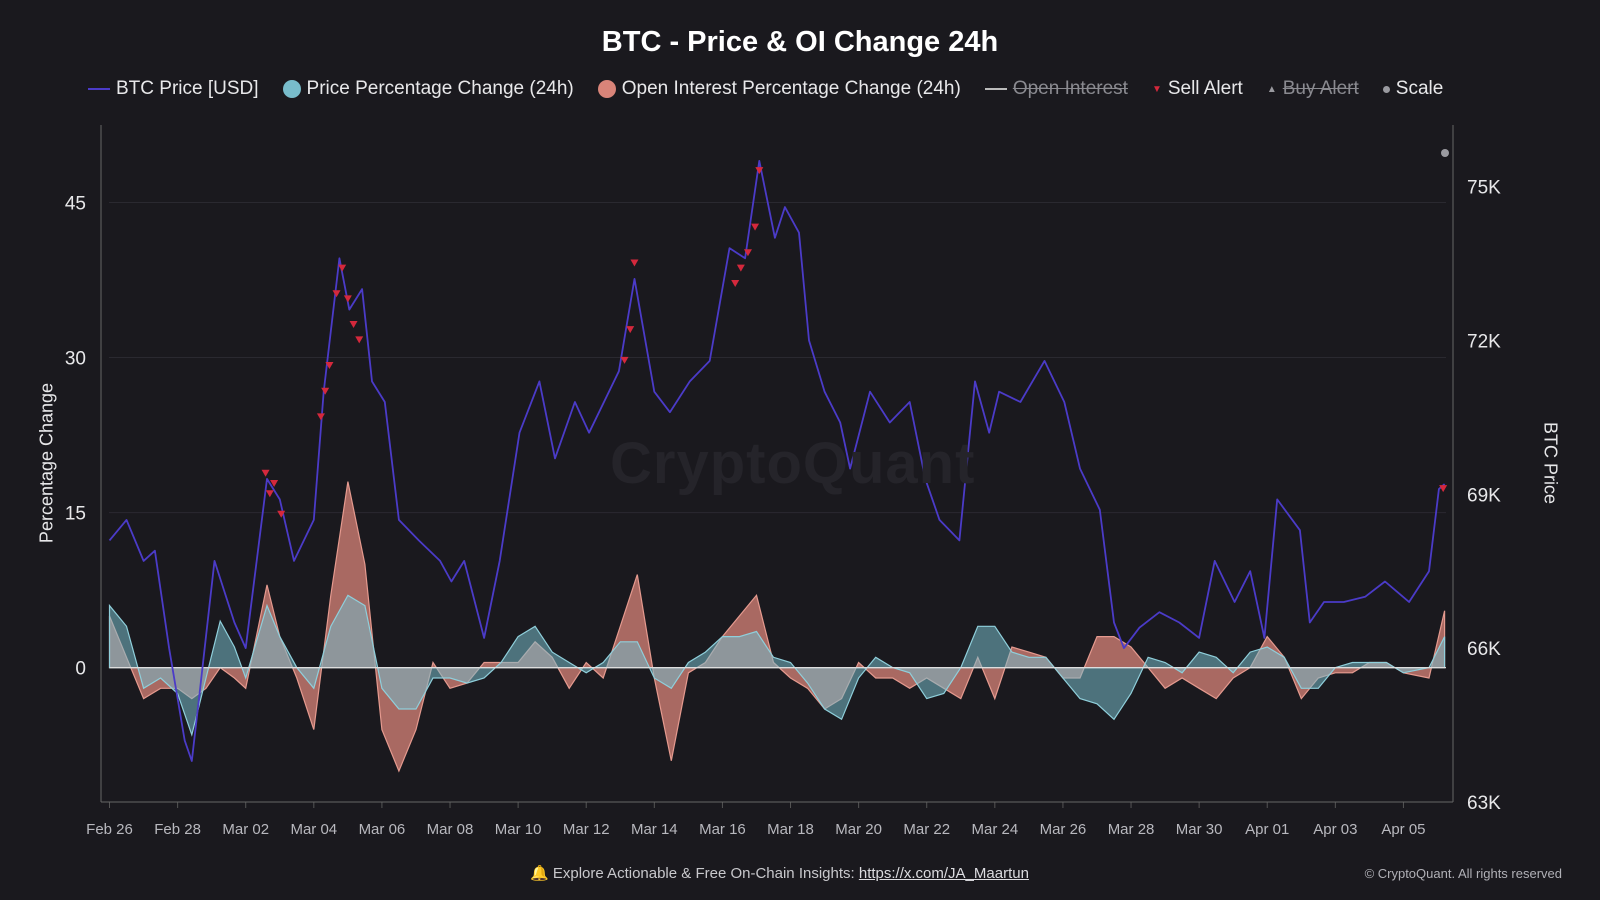  What do you see at coordinates (313, 829) in the screenshot?
I see `x-tick-label: Mar 04` at bounding box center [313, 829].